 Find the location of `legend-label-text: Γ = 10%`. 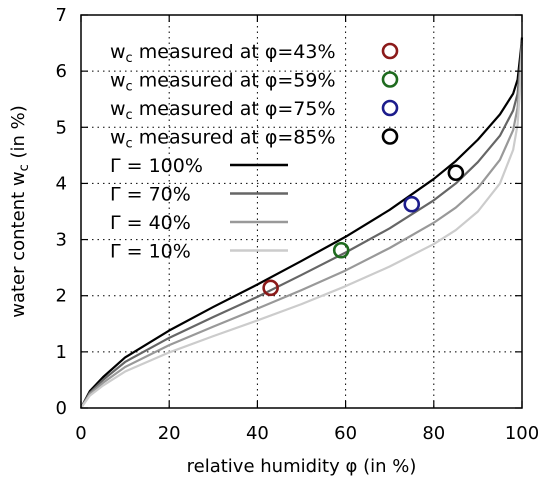

legend-label-text: Γ = 10% is located at coordinates (150, 252).